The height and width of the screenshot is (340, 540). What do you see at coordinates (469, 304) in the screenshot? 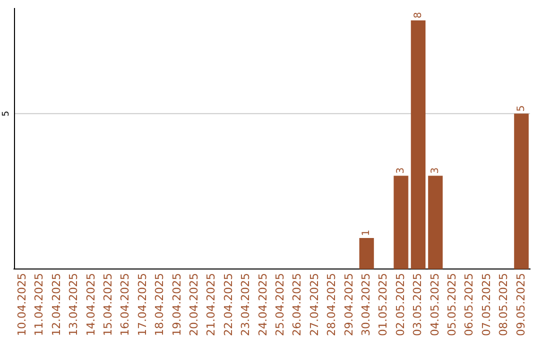
I see `x-tick-label: 06.05.2025` at bounding box center [469, 304].